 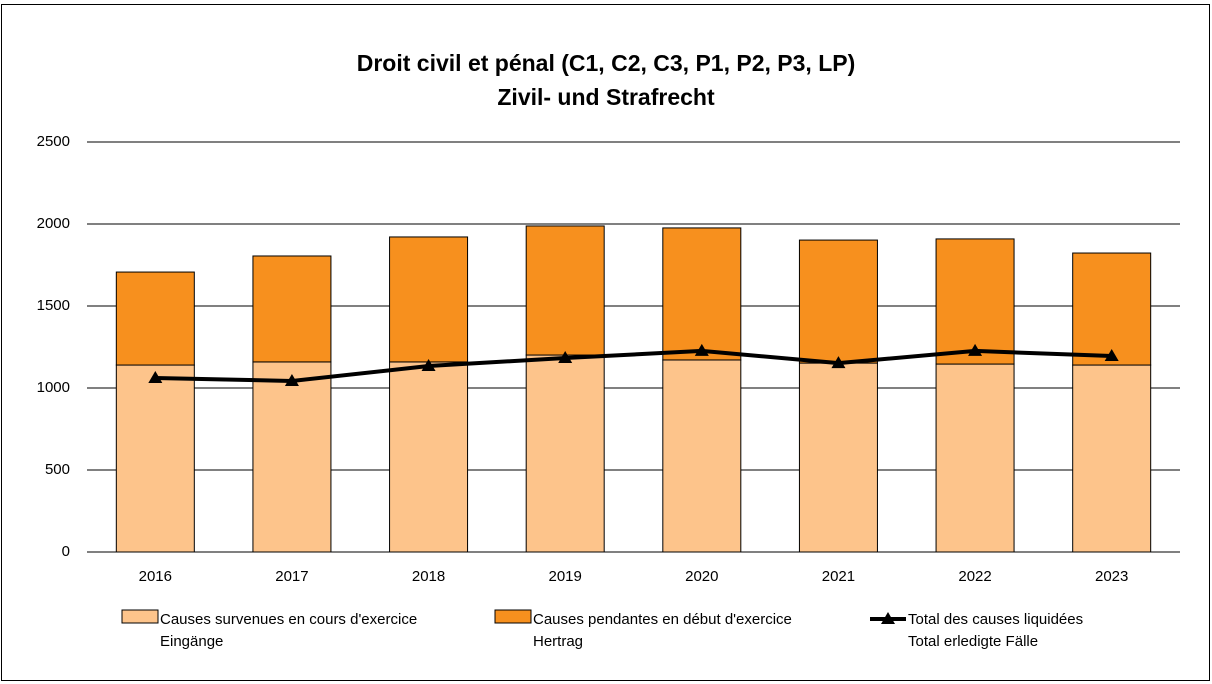 I want to click on legend-marker, so click(x=888, y=618).